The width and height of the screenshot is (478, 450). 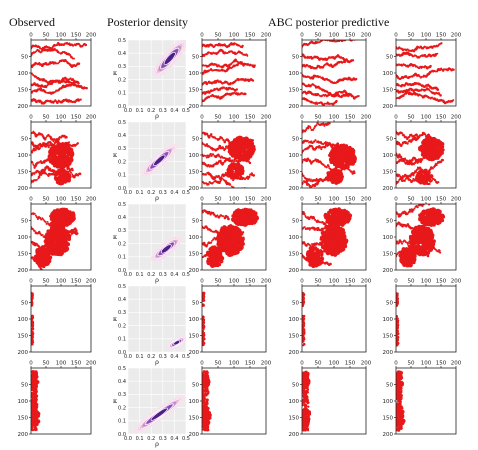 What do you see at coordinates (46, 36) in the screenshot?
I see `x-tick-label: 50` at bounding box center [46, 36].